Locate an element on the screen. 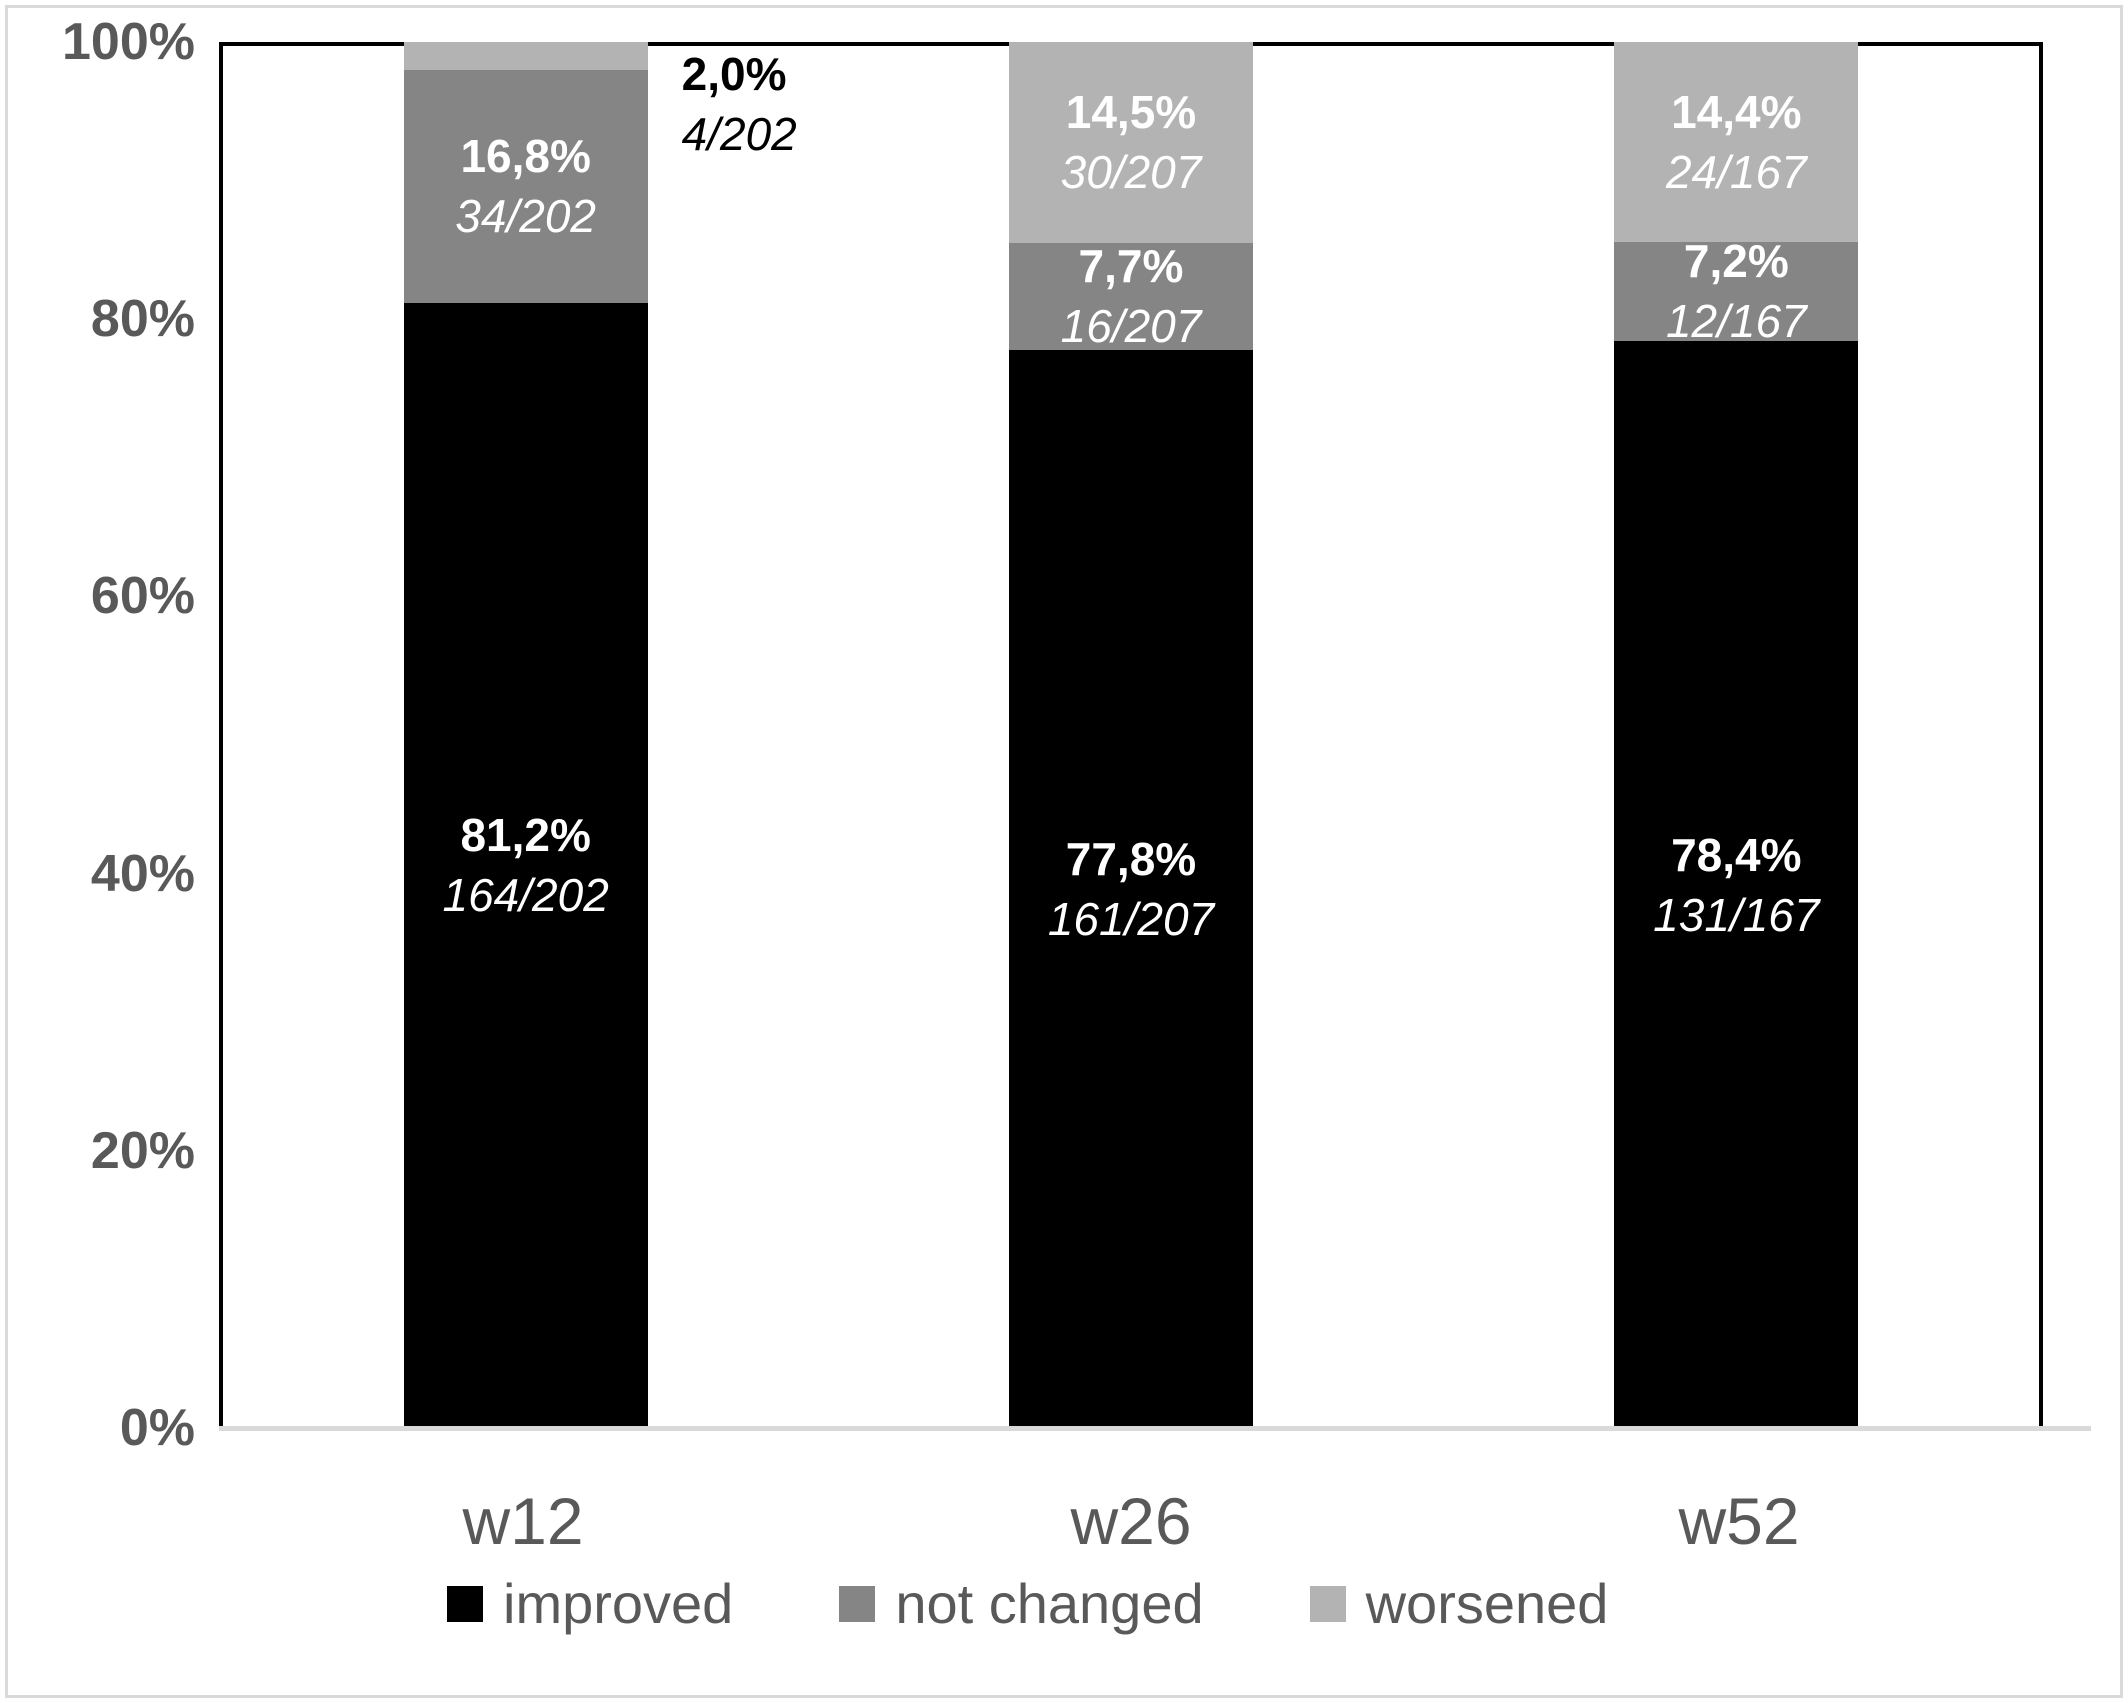  legend-label: not changed is located at coordinates (1049, 1603).